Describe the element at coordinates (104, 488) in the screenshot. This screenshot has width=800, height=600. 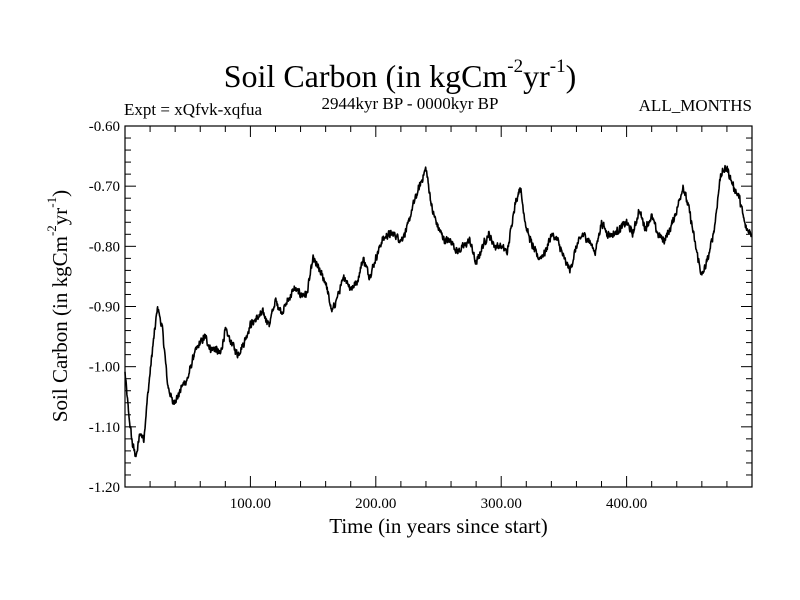
I see `y-tick-label: -1.20` at that location.